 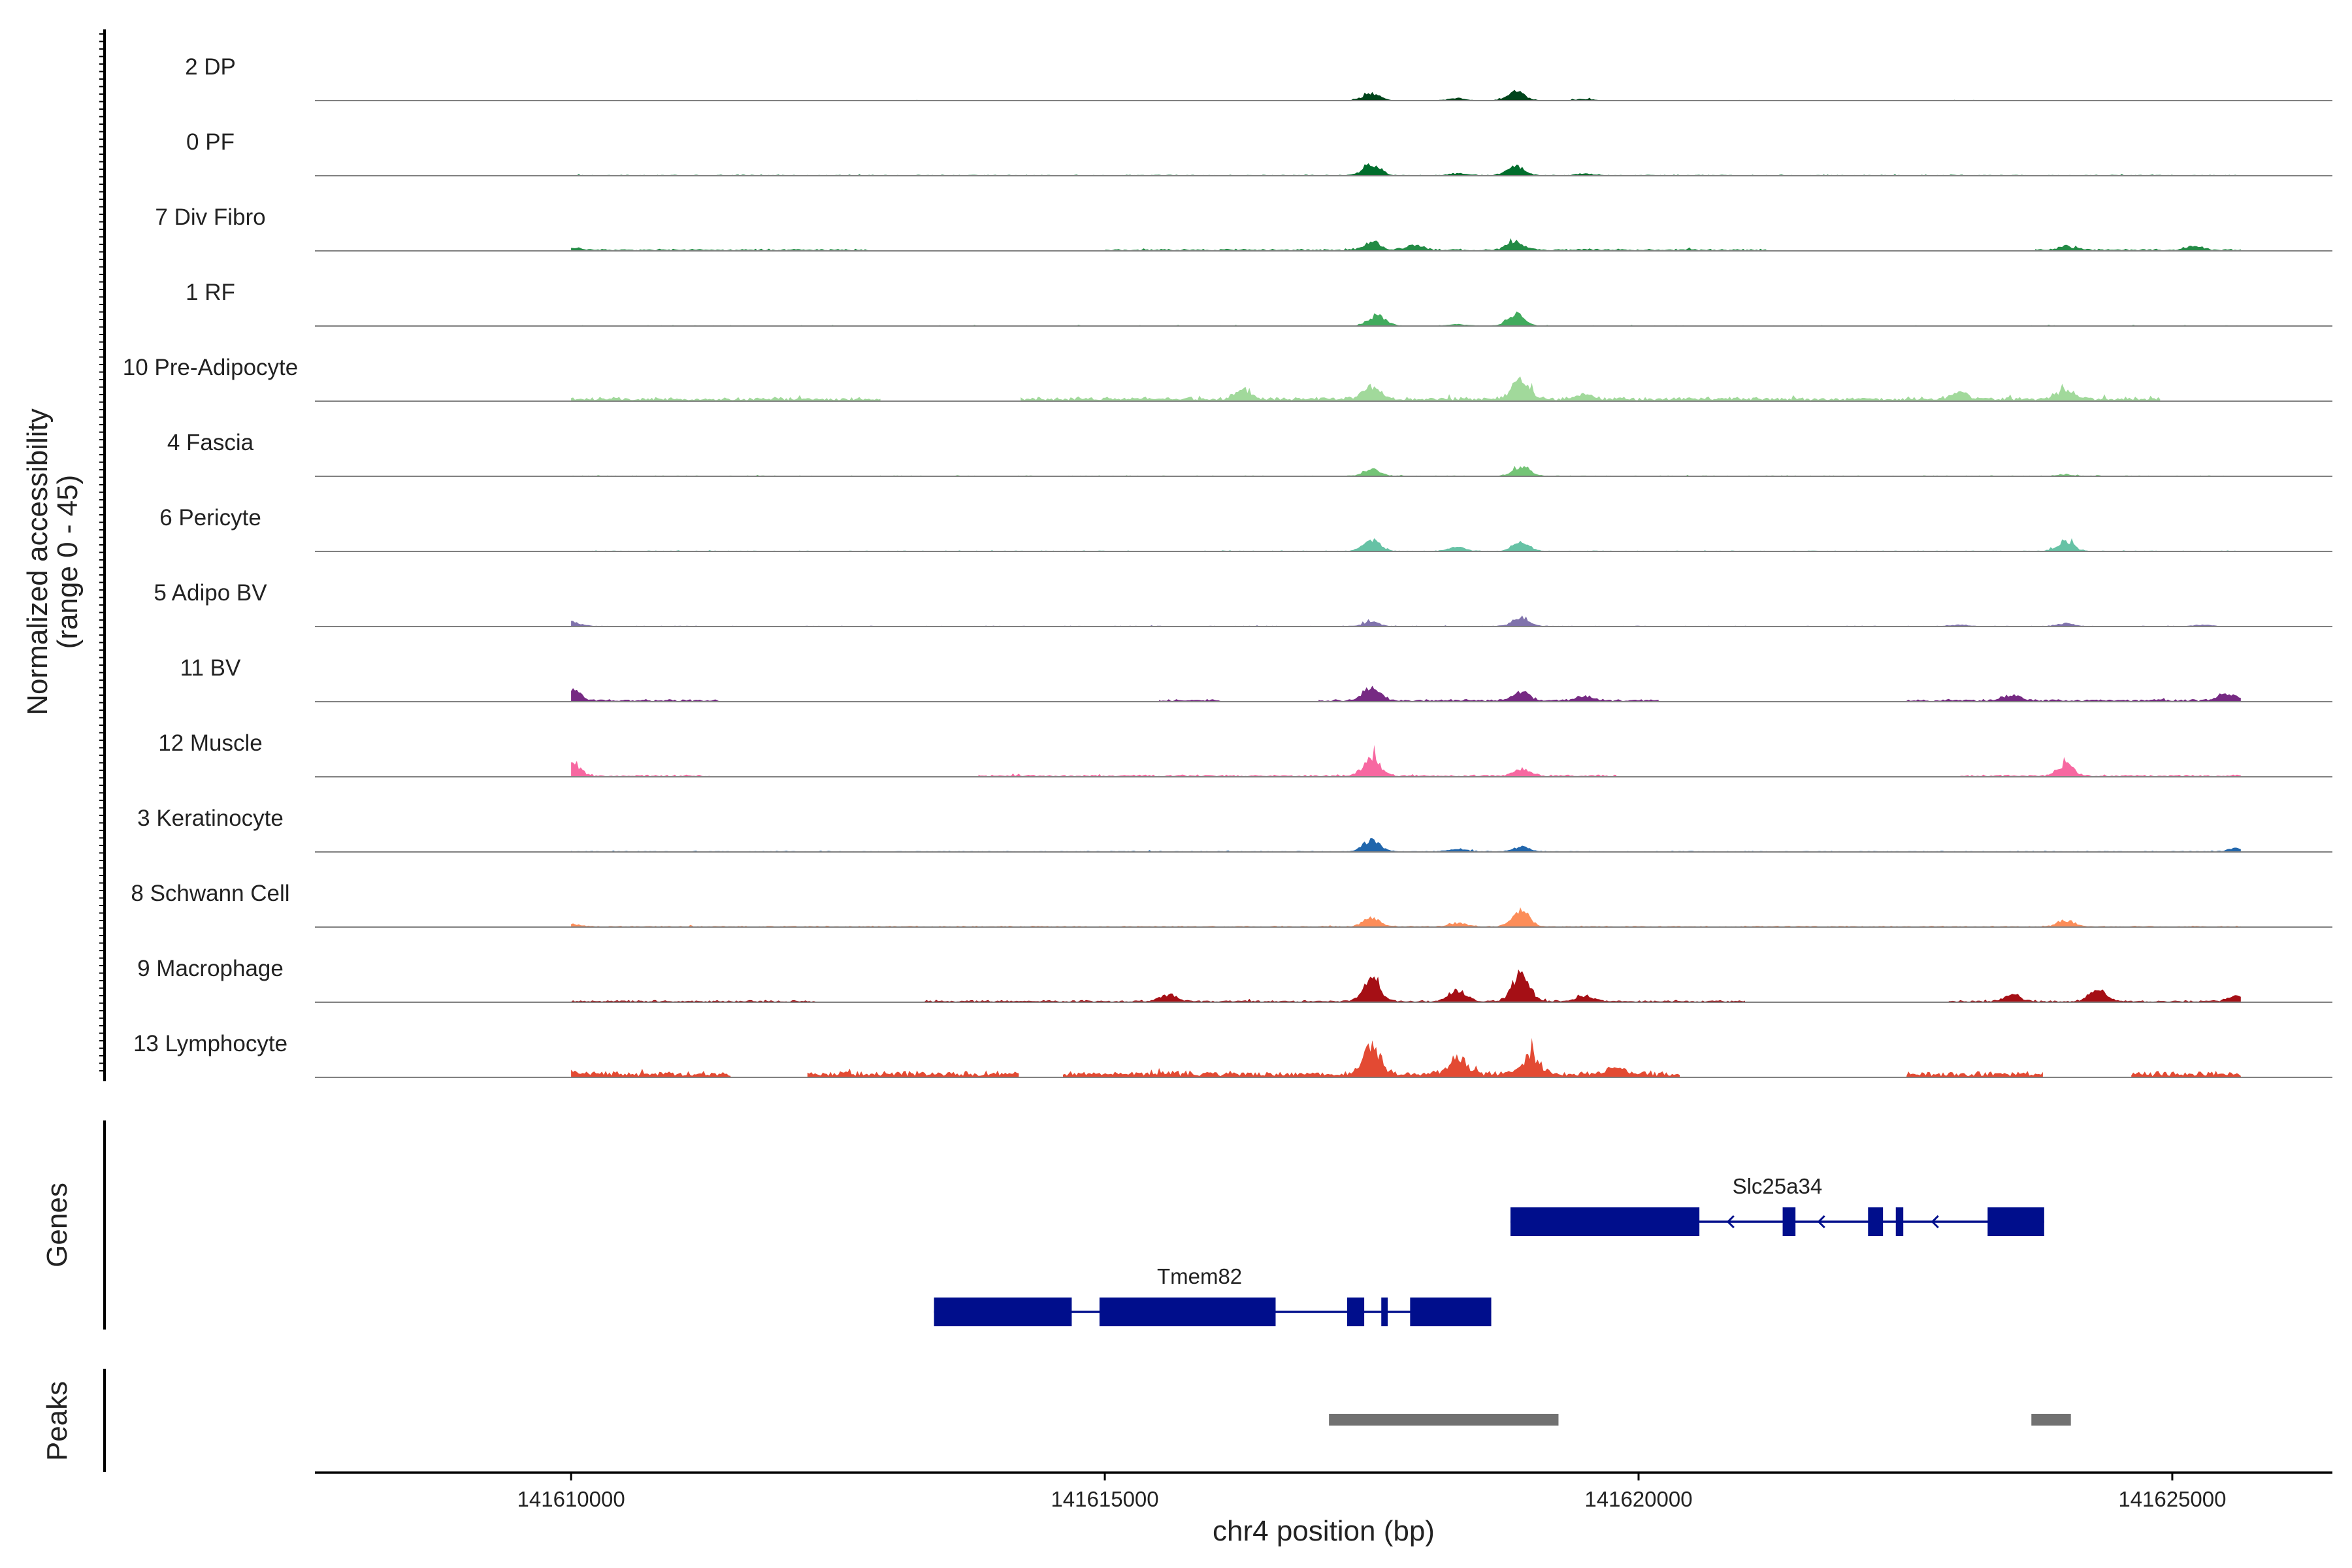 I want to click on track-label: 5 Adipo BV, so click(x=210, y=593).